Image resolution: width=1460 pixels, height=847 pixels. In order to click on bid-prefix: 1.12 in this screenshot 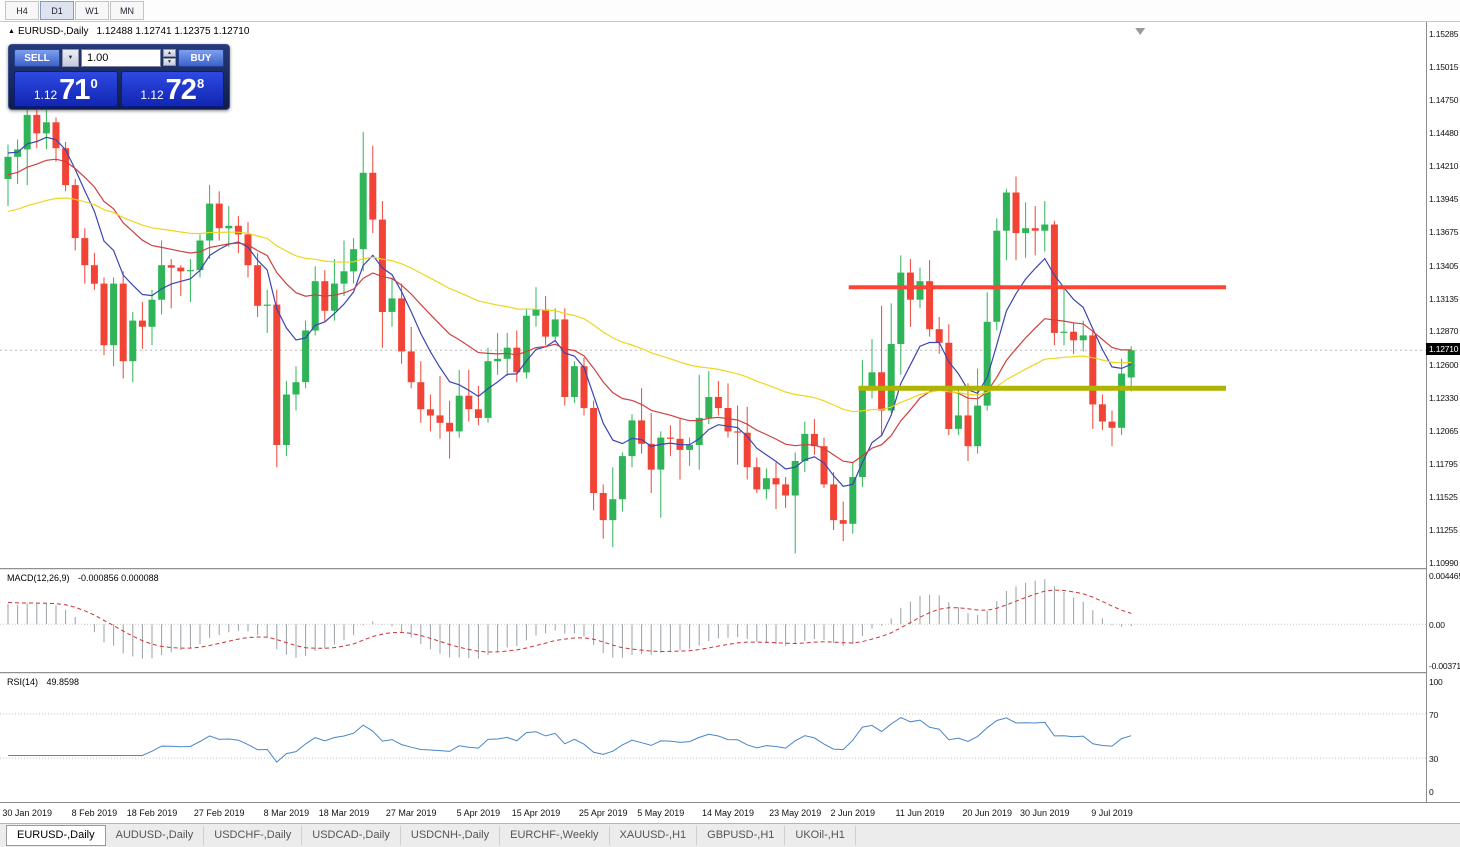, I will do `click(45, 95)`.